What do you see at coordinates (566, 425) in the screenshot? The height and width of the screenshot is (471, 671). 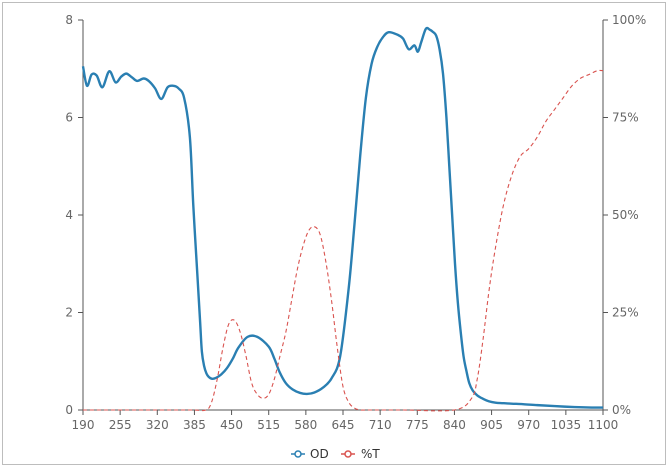 I see `x-tick-label: 1035` at bounding box center [566, 425].